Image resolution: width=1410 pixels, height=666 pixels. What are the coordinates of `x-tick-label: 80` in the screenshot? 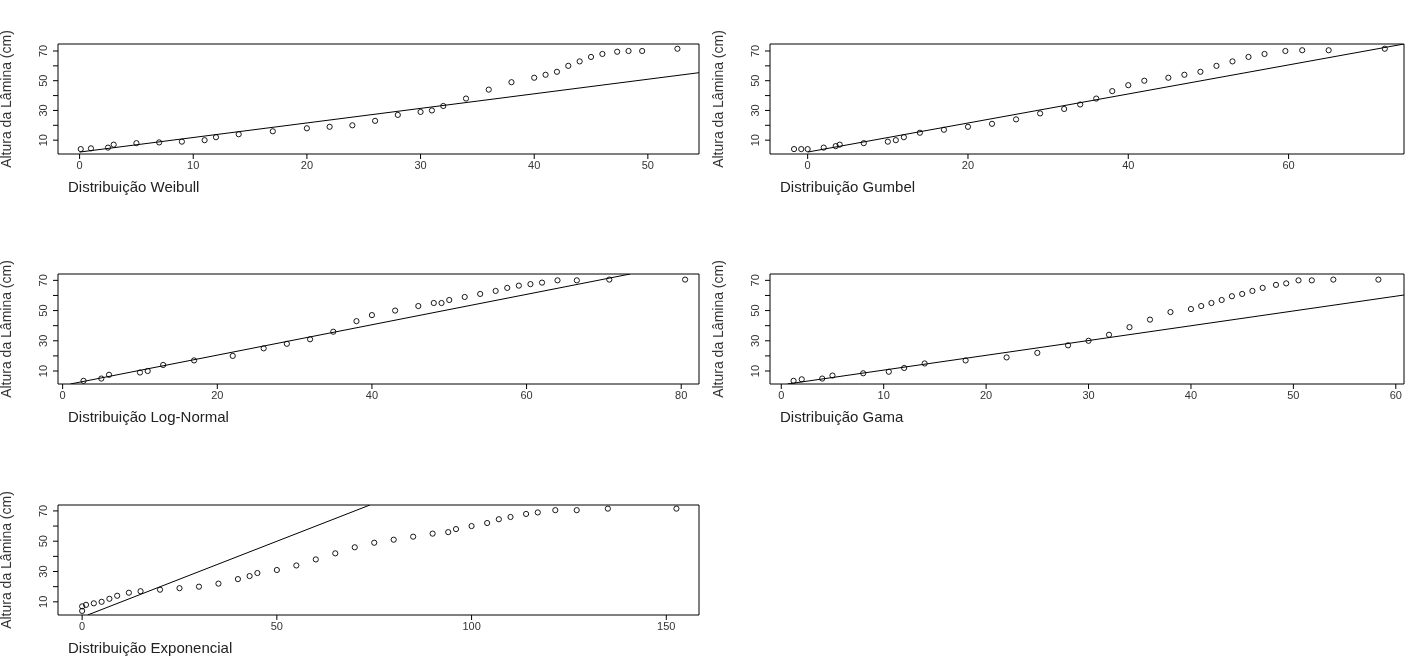 It's located at (681, 394).